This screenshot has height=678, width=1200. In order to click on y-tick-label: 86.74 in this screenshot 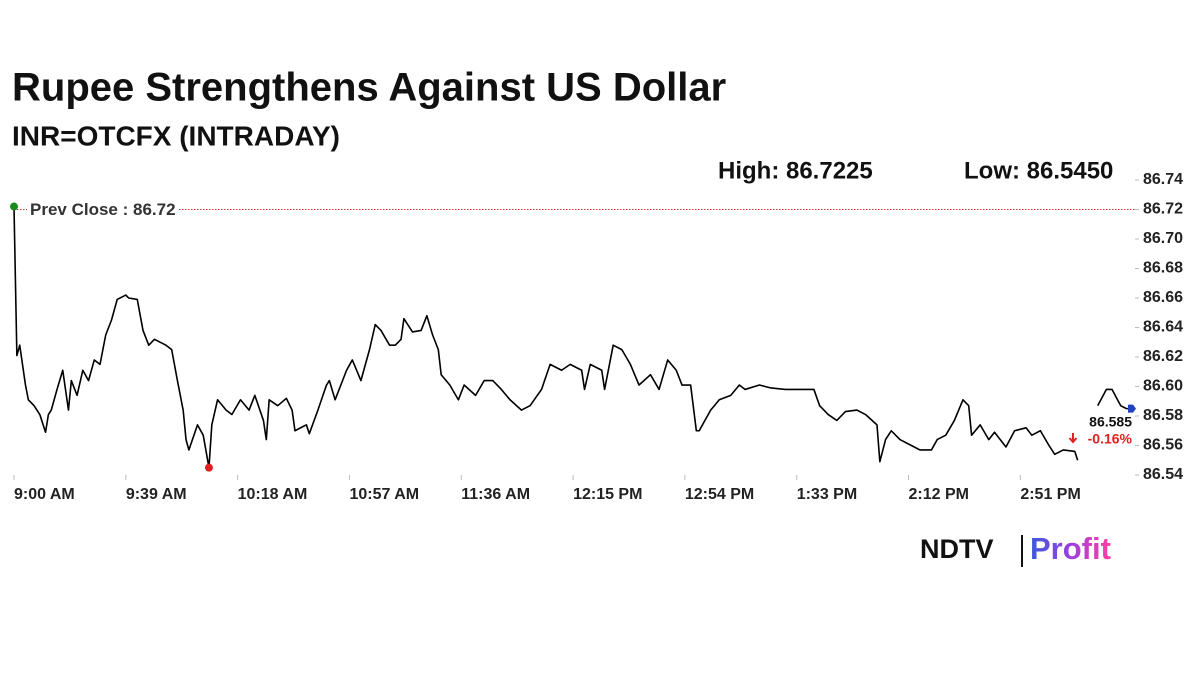, I will do `click(1163, 179)`.